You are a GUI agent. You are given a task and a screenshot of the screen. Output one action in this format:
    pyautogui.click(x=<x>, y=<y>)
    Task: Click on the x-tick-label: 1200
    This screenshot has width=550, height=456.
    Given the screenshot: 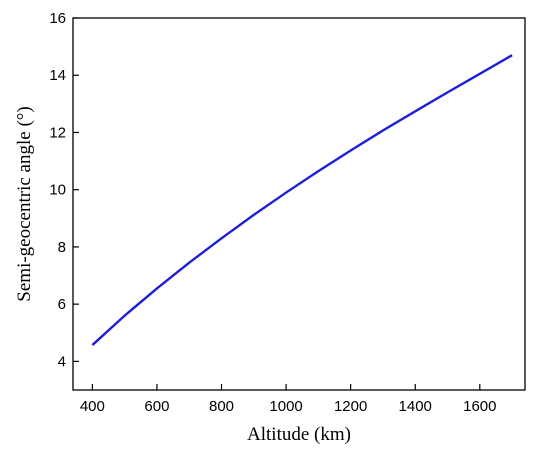 What is the action you would take?
    pyautogui.click(x=350, y=406)
    